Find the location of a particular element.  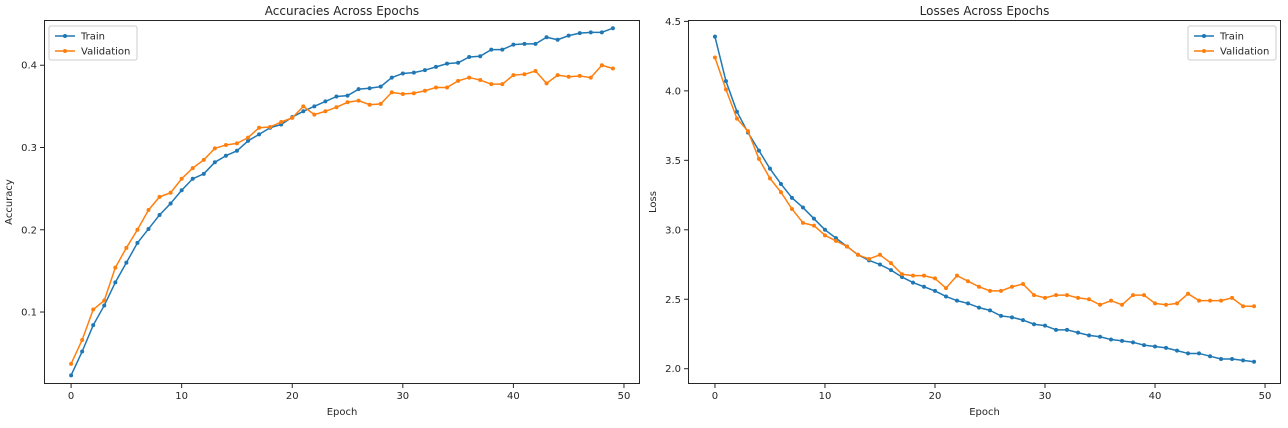

x-tick-label: 10 is located at coordinates (181, 396).